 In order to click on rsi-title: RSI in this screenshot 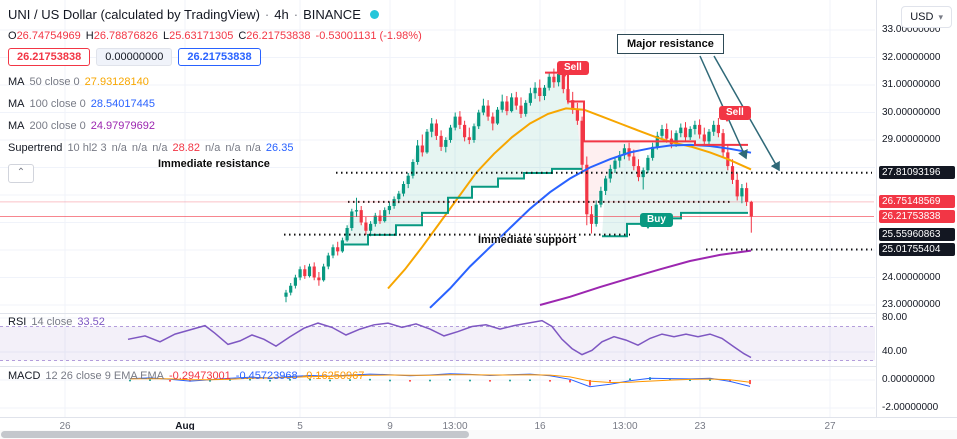, I will do `click(17, 322)`.